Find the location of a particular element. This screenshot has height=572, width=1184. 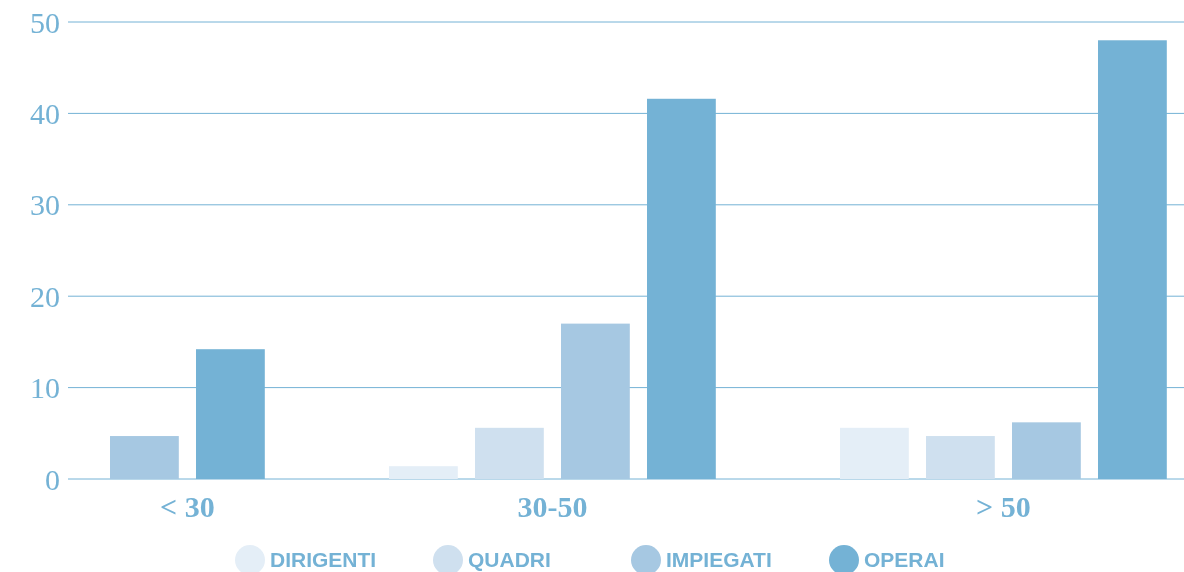

legend-label: IMPIEGATI is located at coordinates (719, 560).